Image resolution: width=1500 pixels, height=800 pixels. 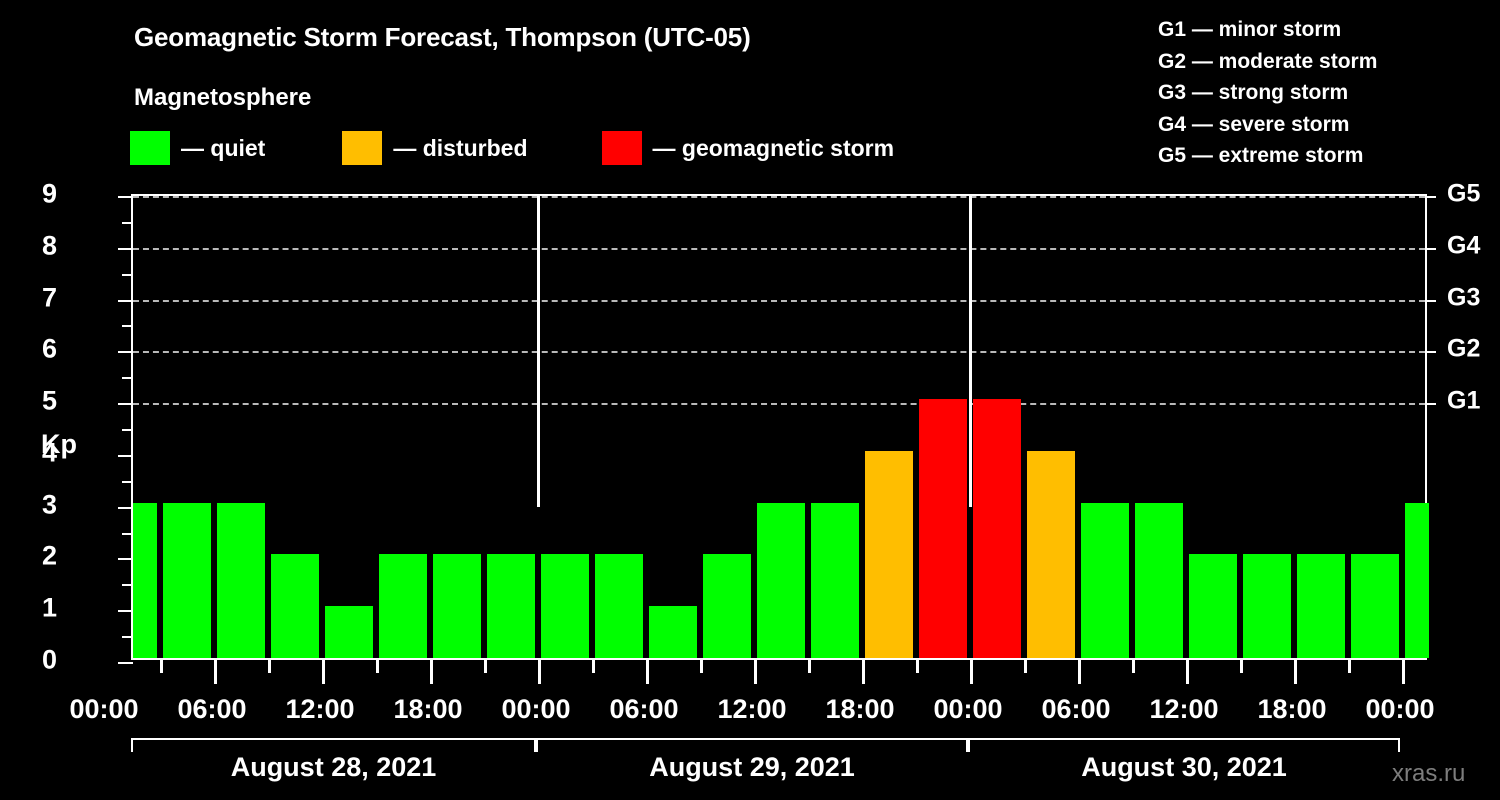 I want to click on day-label: August 28, 2021, so click(x=333, y=767).